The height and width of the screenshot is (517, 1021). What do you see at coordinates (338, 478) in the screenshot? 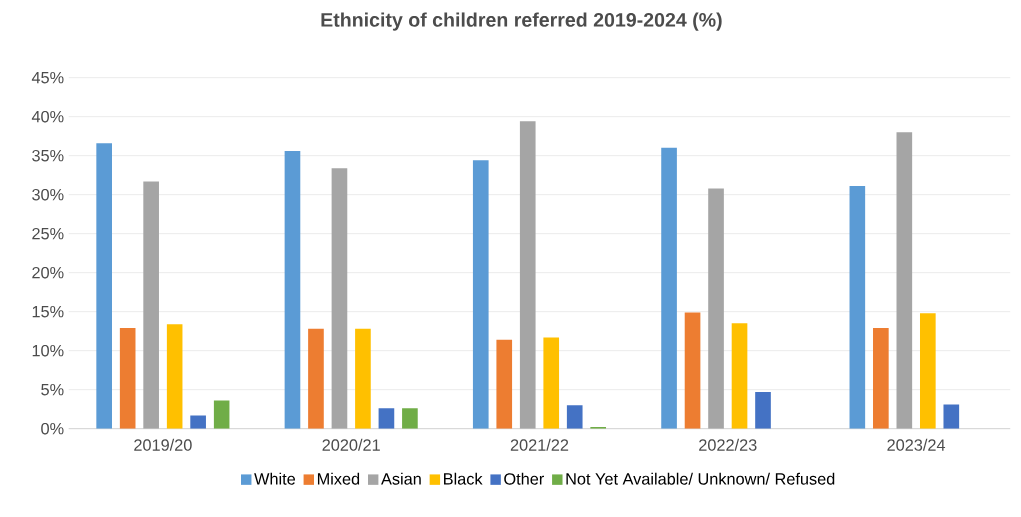
I see `legend-label: Mixed` at bounding box center [338, 478].